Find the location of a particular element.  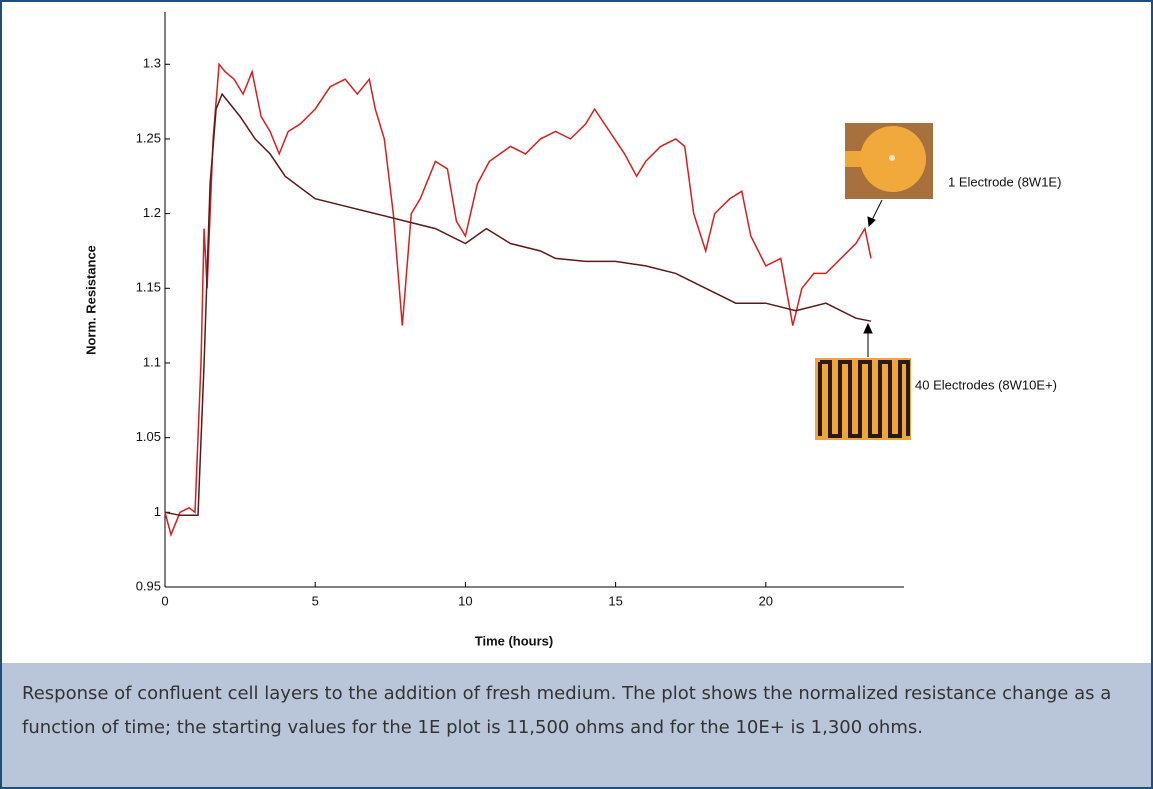

x-tick-label: 0 is located at coordinates (164, 600).